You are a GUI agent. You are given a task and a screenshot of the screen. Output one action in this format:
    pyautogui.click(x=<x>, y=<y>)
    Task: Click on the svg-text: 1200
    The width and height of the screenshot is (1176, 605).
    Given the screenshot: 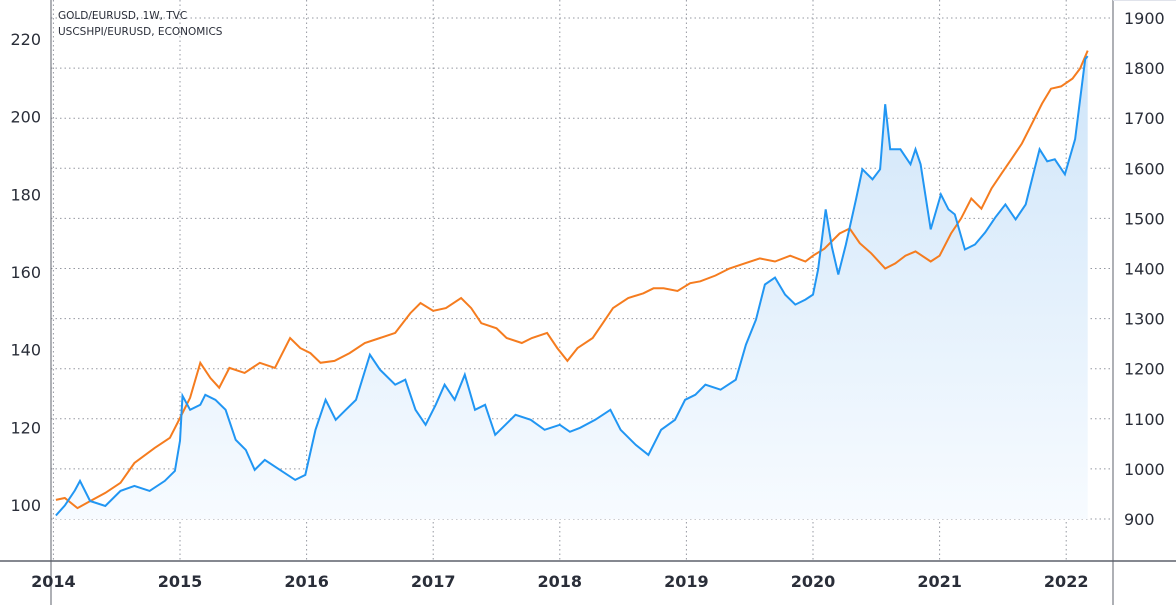 What is the action you would take?
    pyautogui.click(x=1144, y=369)
    